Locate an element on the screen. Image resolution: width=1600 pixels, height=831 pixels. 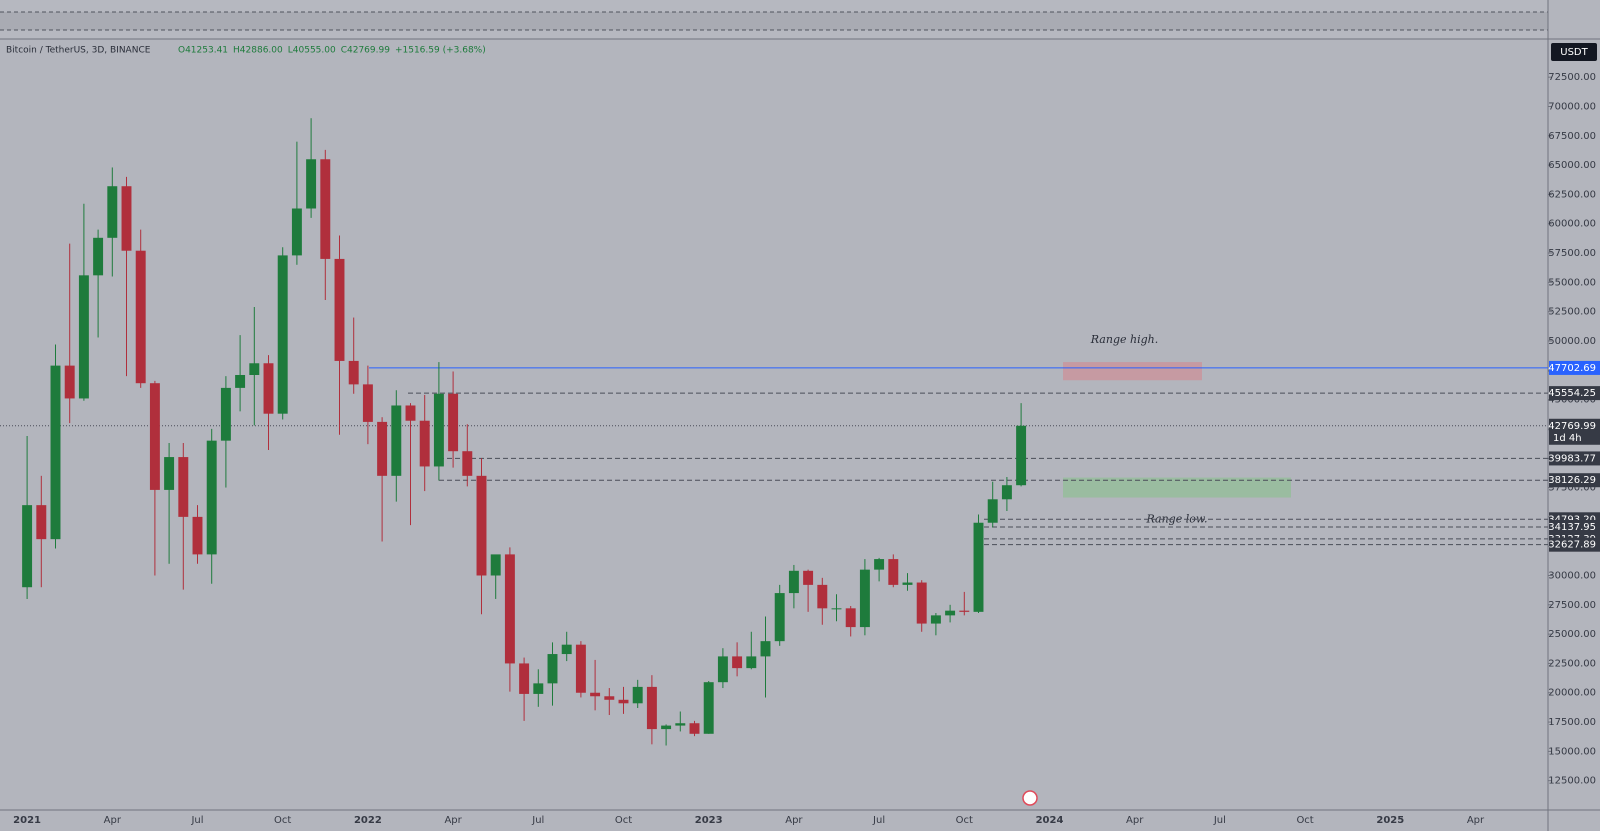
ohlc-value: L40555.00 is located at coordinates (312, 51).